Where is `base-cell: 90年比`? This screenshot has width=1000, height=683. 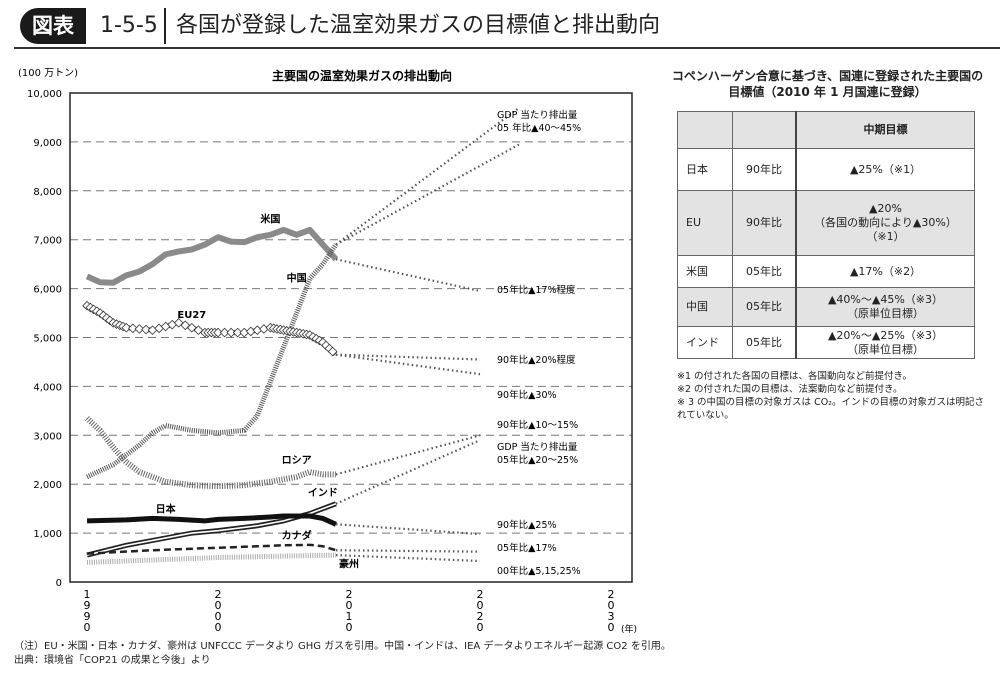
base-cell: 90年比 is located at coordinates (764, 223).